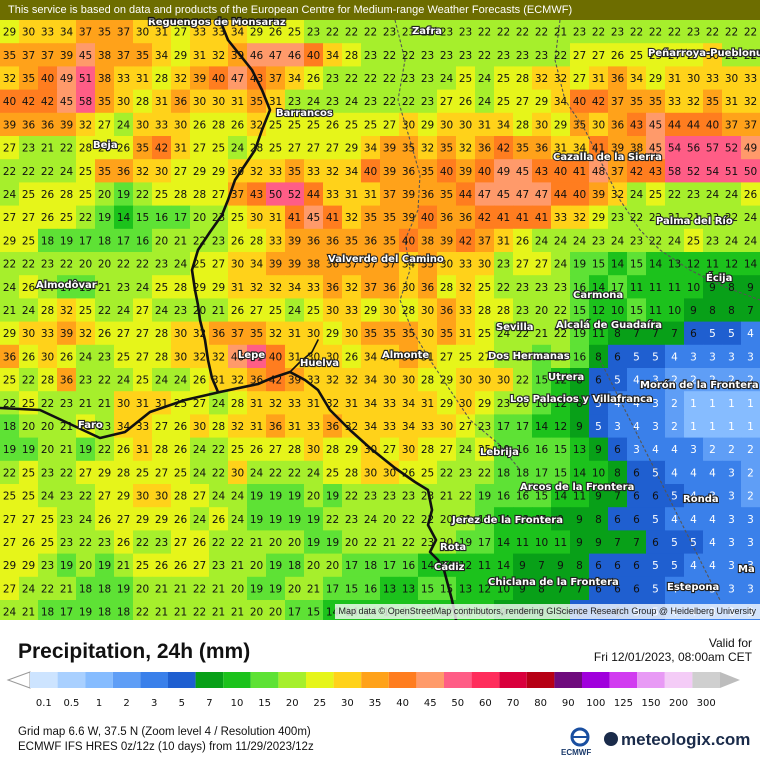  What do you see at coordinates (124, 218) in the screenshot?
I see `grid-value: 14` at bounding box center [124, 218].